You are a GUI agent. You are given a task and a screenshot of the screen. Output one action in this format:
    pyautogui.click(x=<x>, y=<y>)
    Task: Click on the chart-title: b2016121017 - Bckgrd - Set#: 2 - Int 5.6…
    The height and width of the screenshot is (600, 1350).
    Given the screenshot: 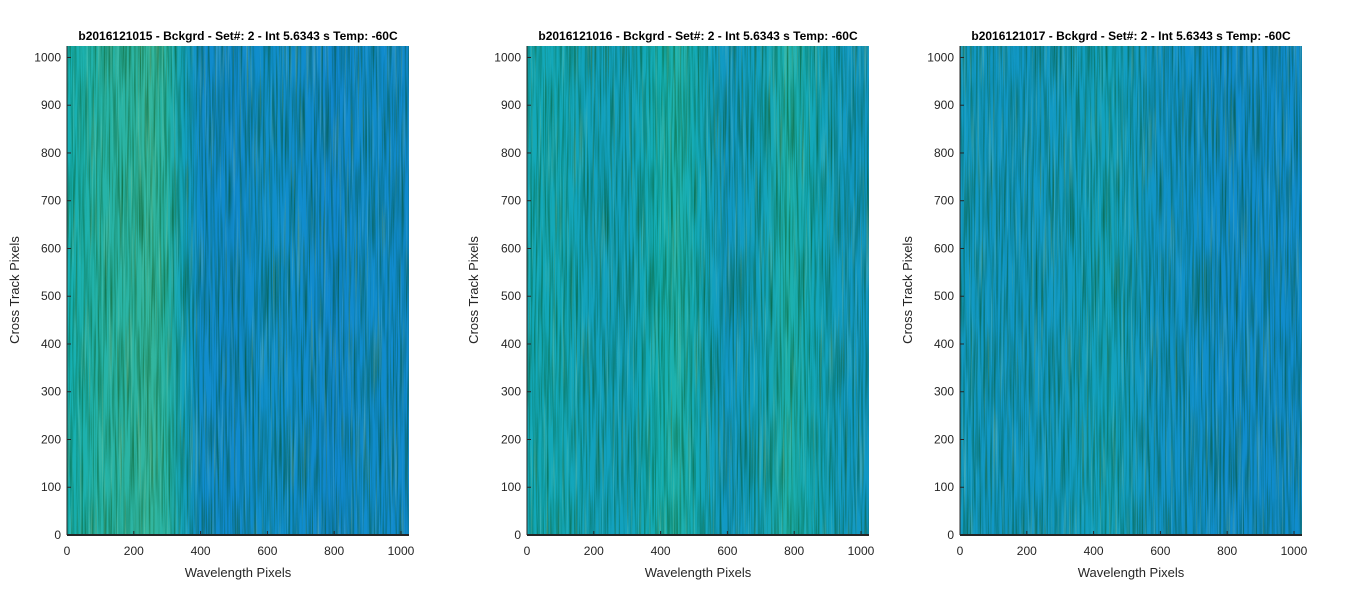 What is the action you would take?
    pyautogui.click(x=1131, y=36)
    